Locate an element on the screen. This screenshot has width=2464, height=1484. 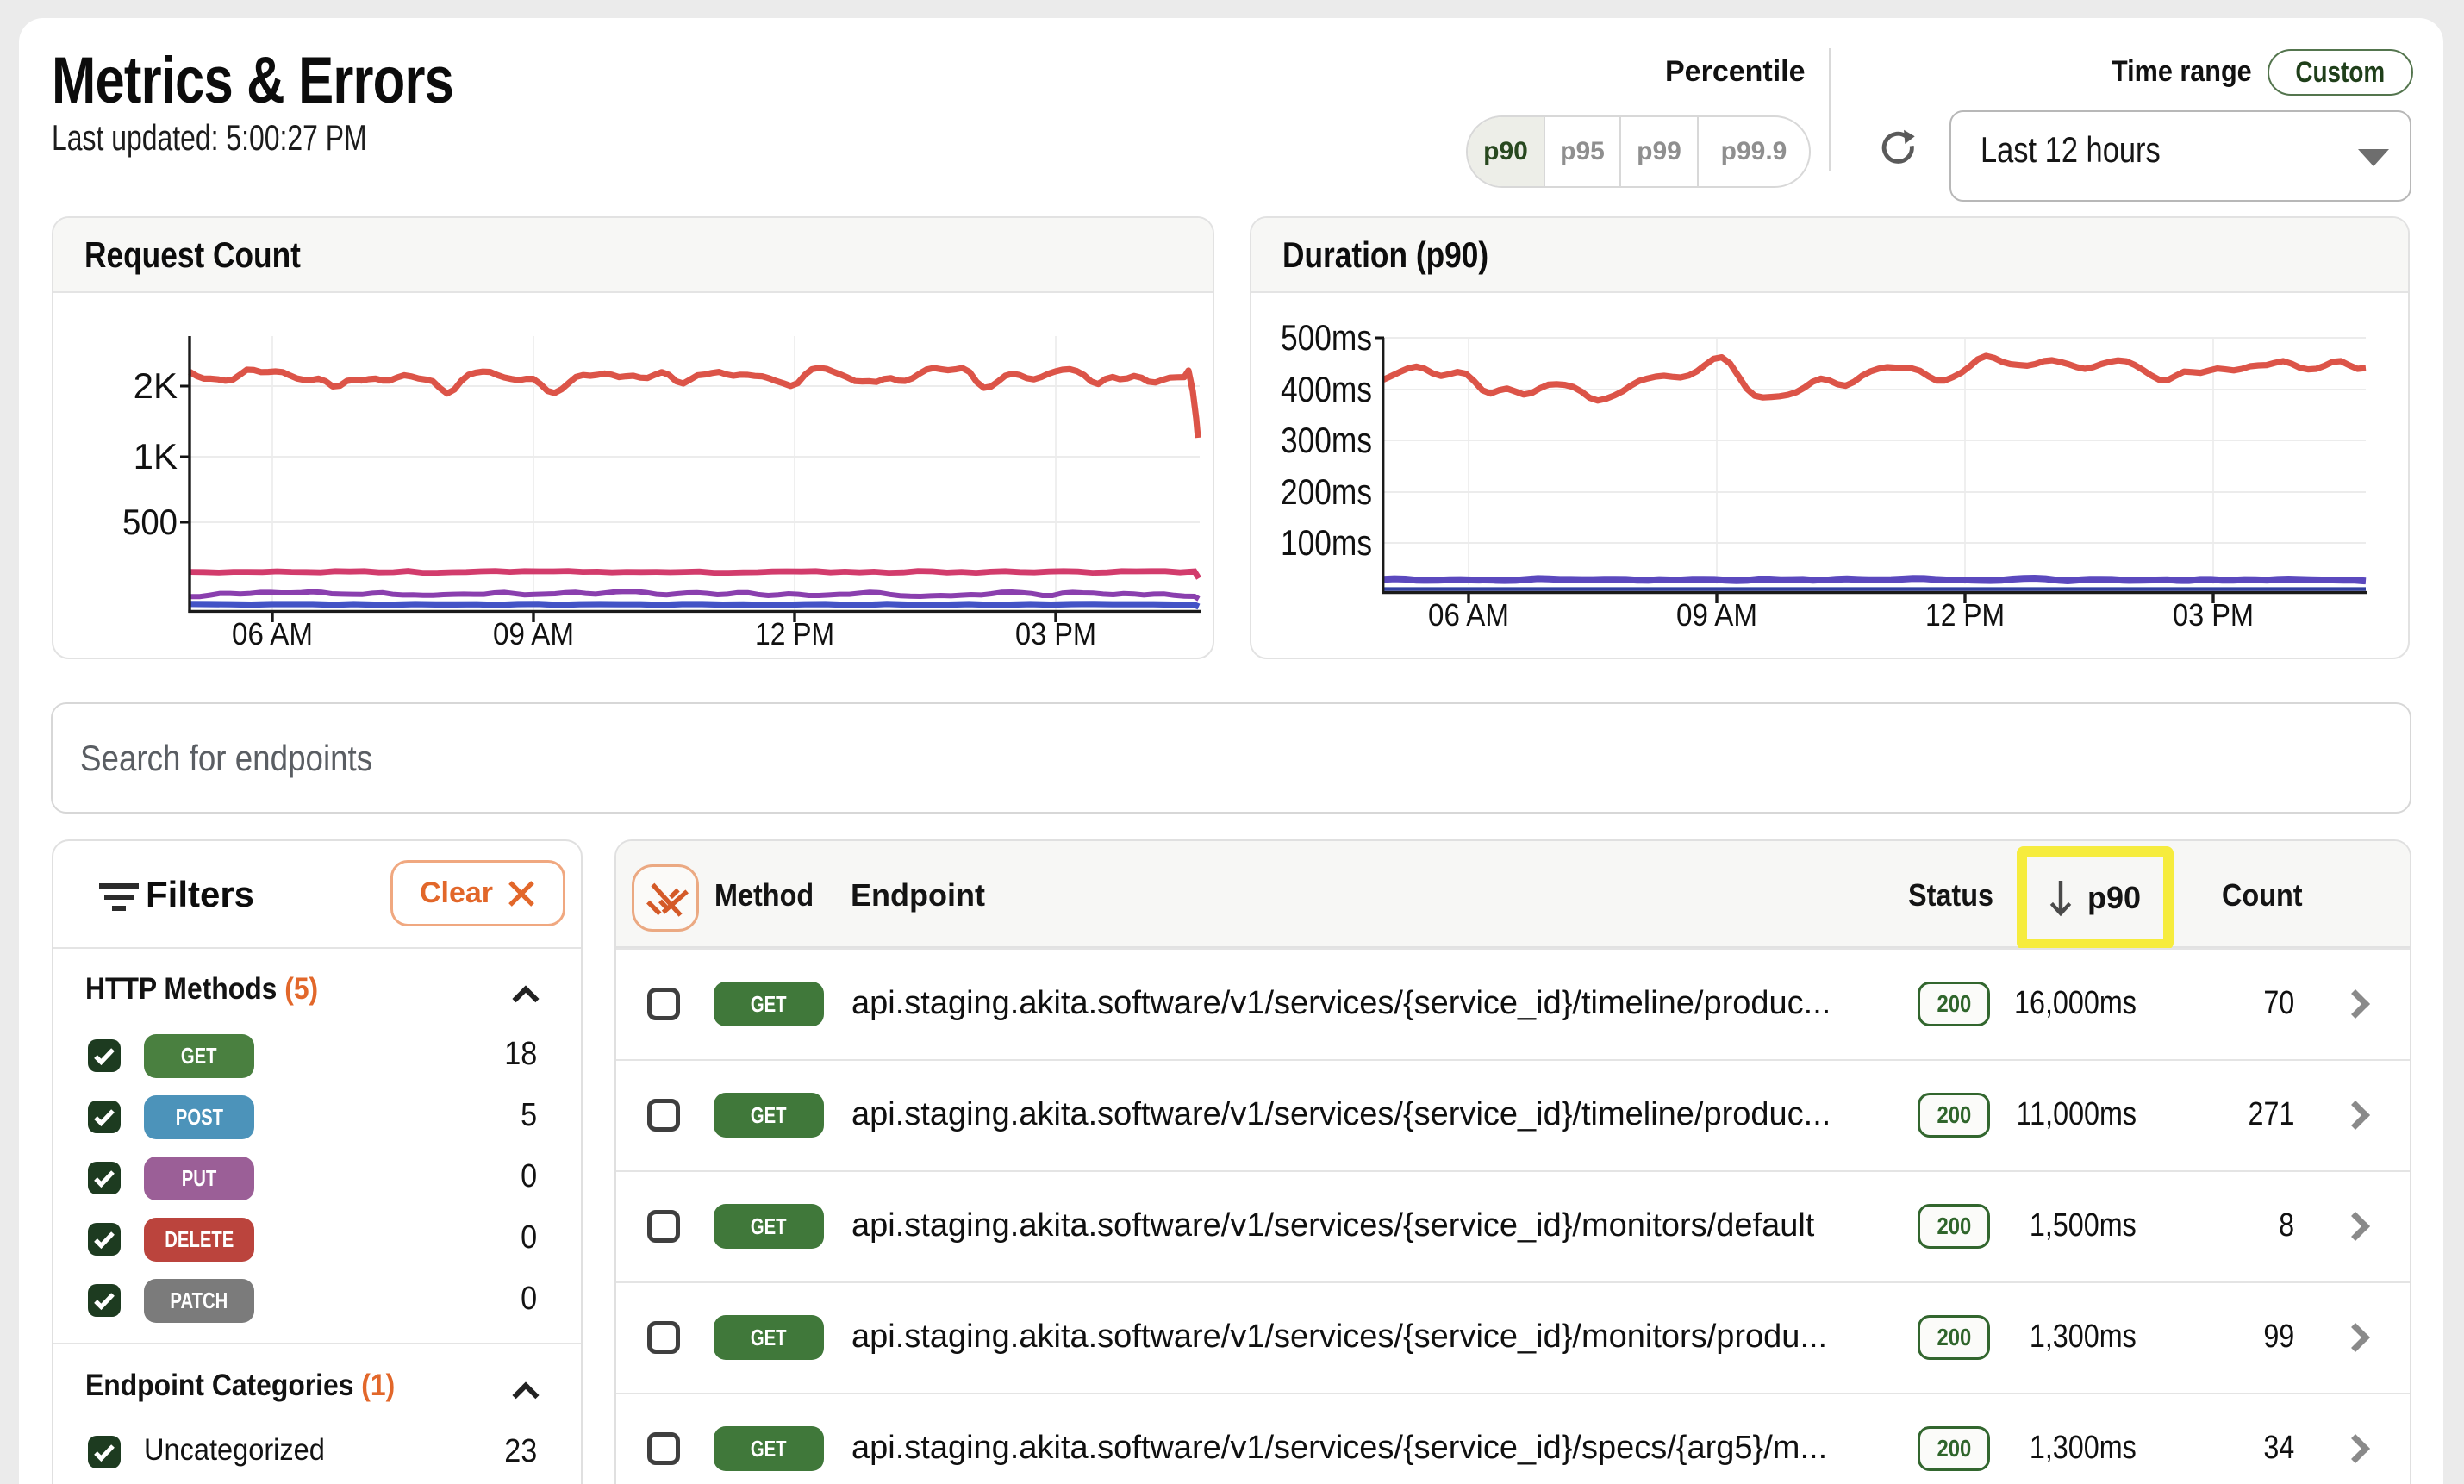
svg-text: 200ms is located at coordinates (1326, 492).